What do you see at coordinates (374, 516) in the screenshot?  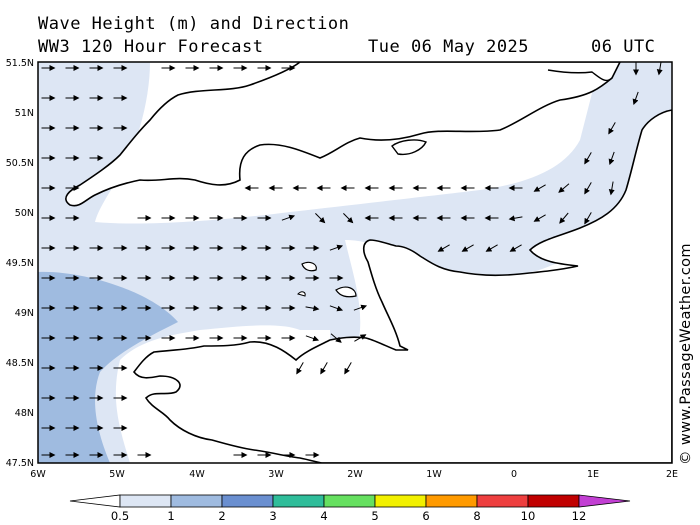 I see `legend-label: 5` at bounding box center [374, 516].